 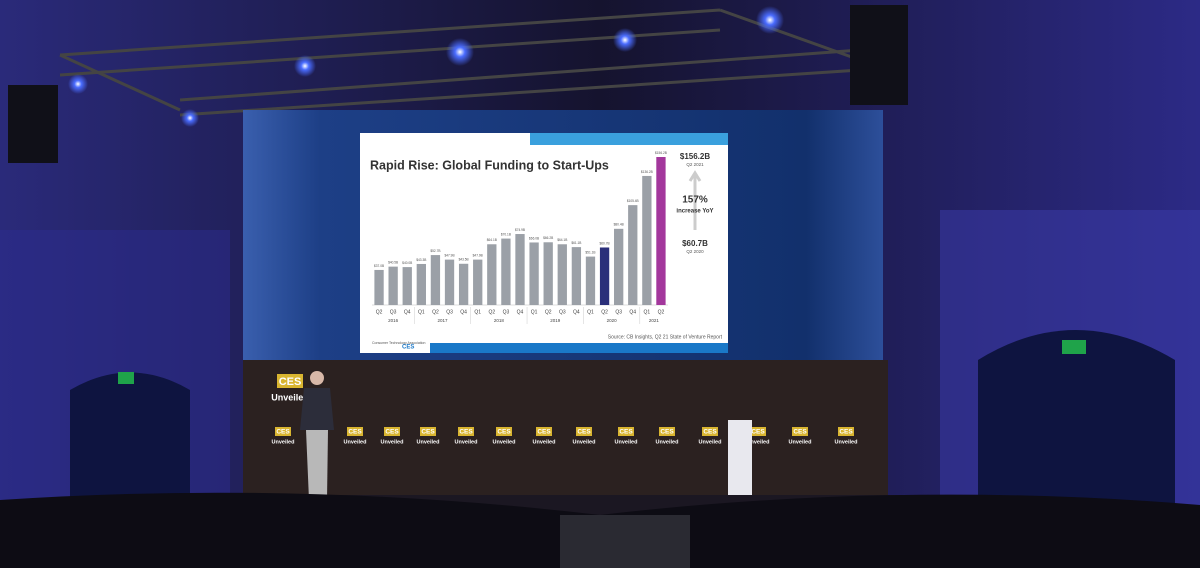 What do you see at coordinates (499, 320) in the screenshot?
I see `year-label: 2018` at bounding box center [499, 320].